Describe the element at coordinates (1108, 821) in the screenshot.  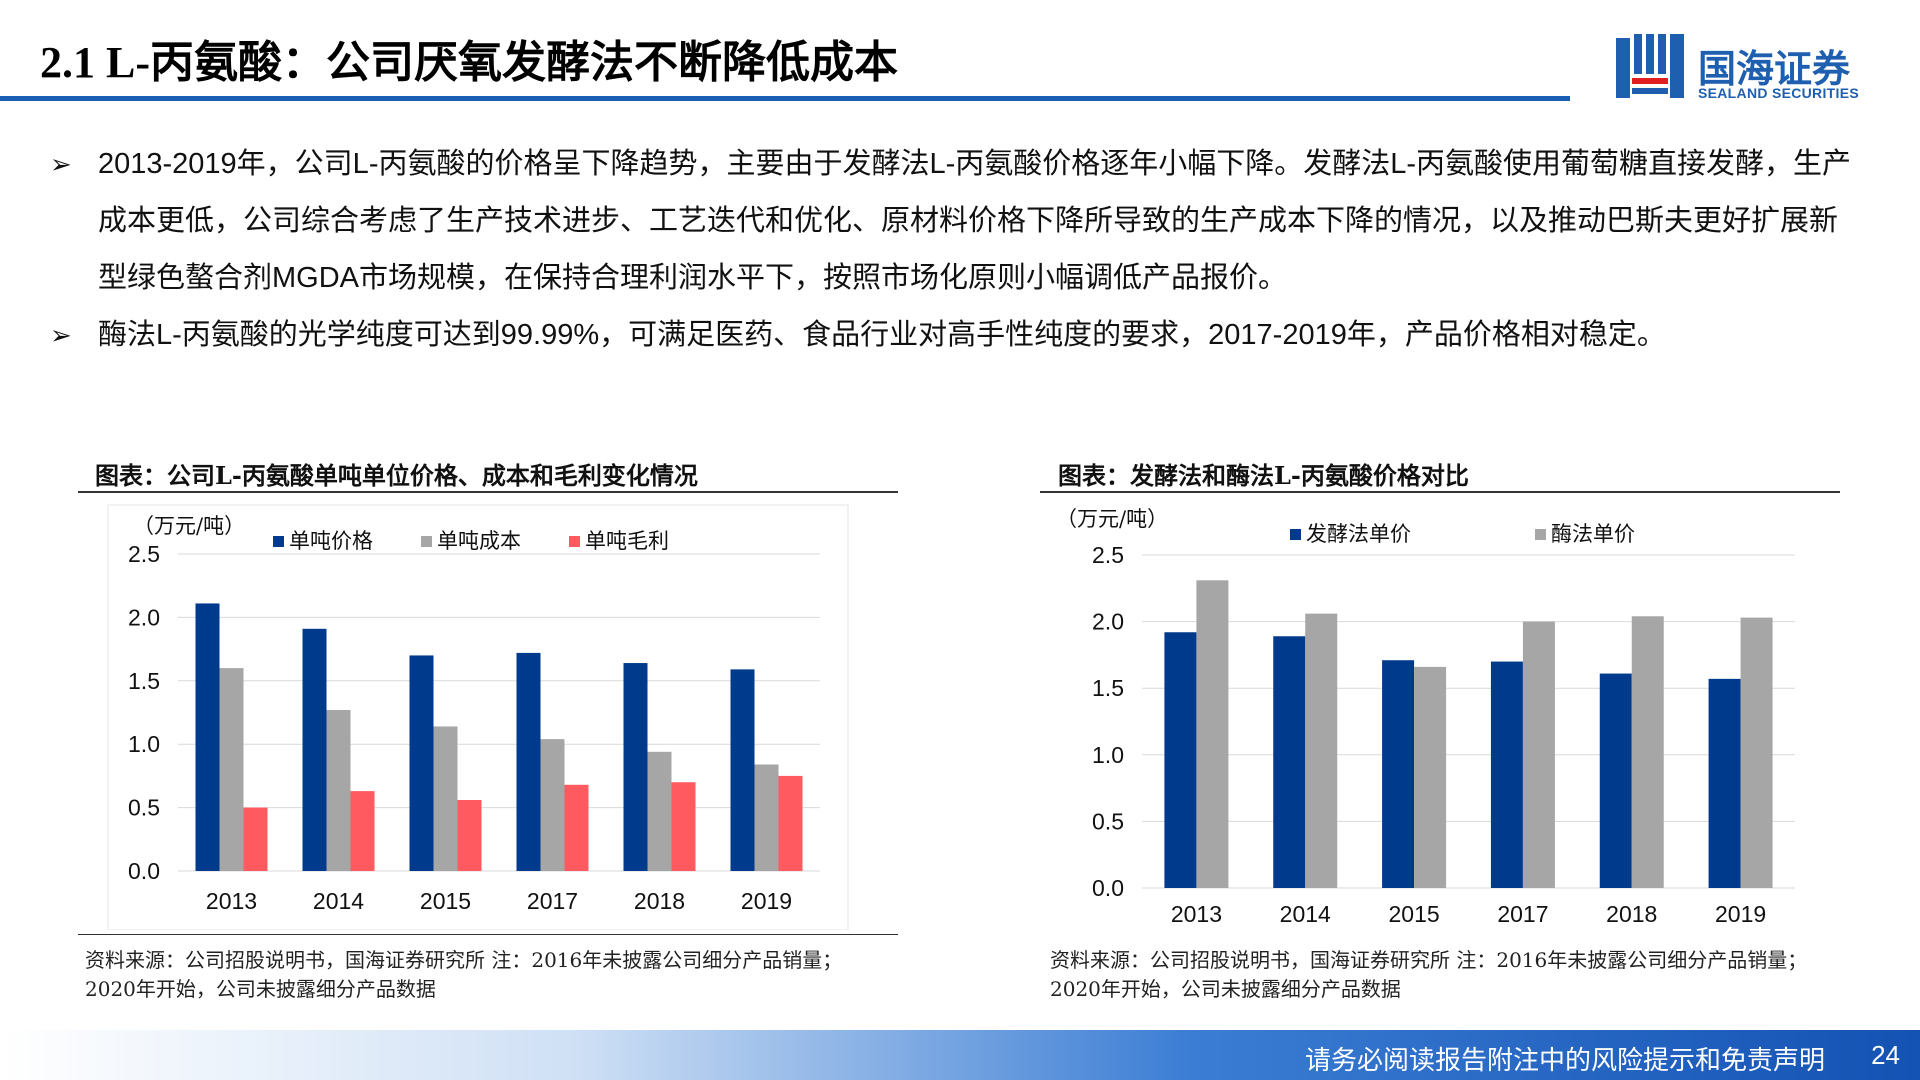
I see `chart2-y-tick-label: 0.5` at that location.